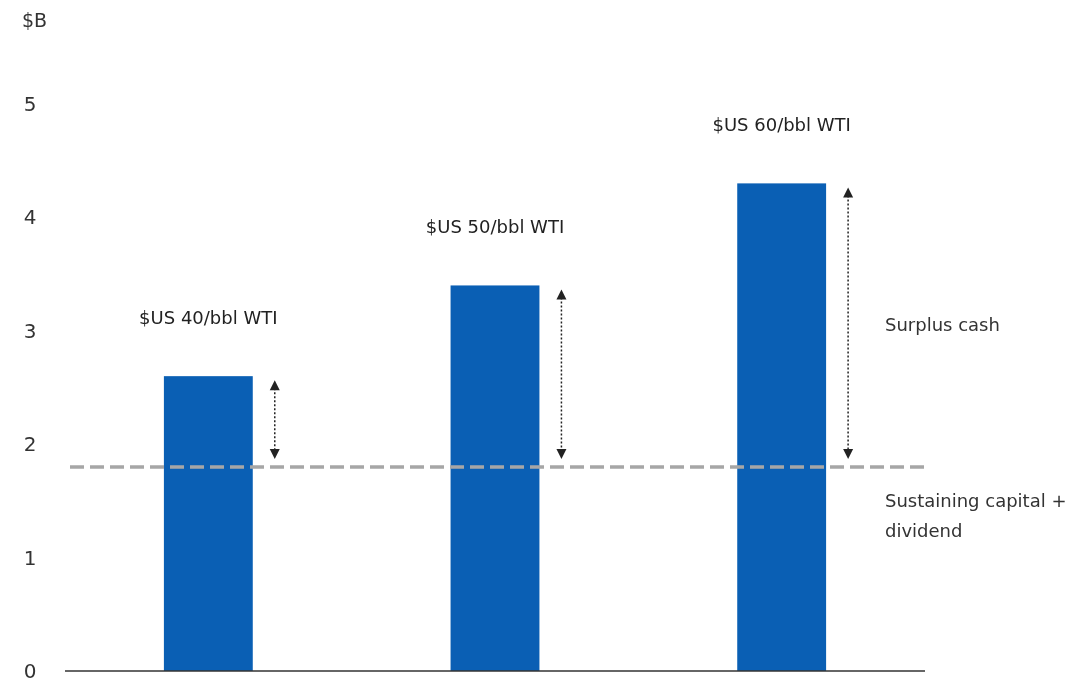 This screenshot has width=1091, height=681. I want to click on y-tick-label: 4, so click(30, 217).